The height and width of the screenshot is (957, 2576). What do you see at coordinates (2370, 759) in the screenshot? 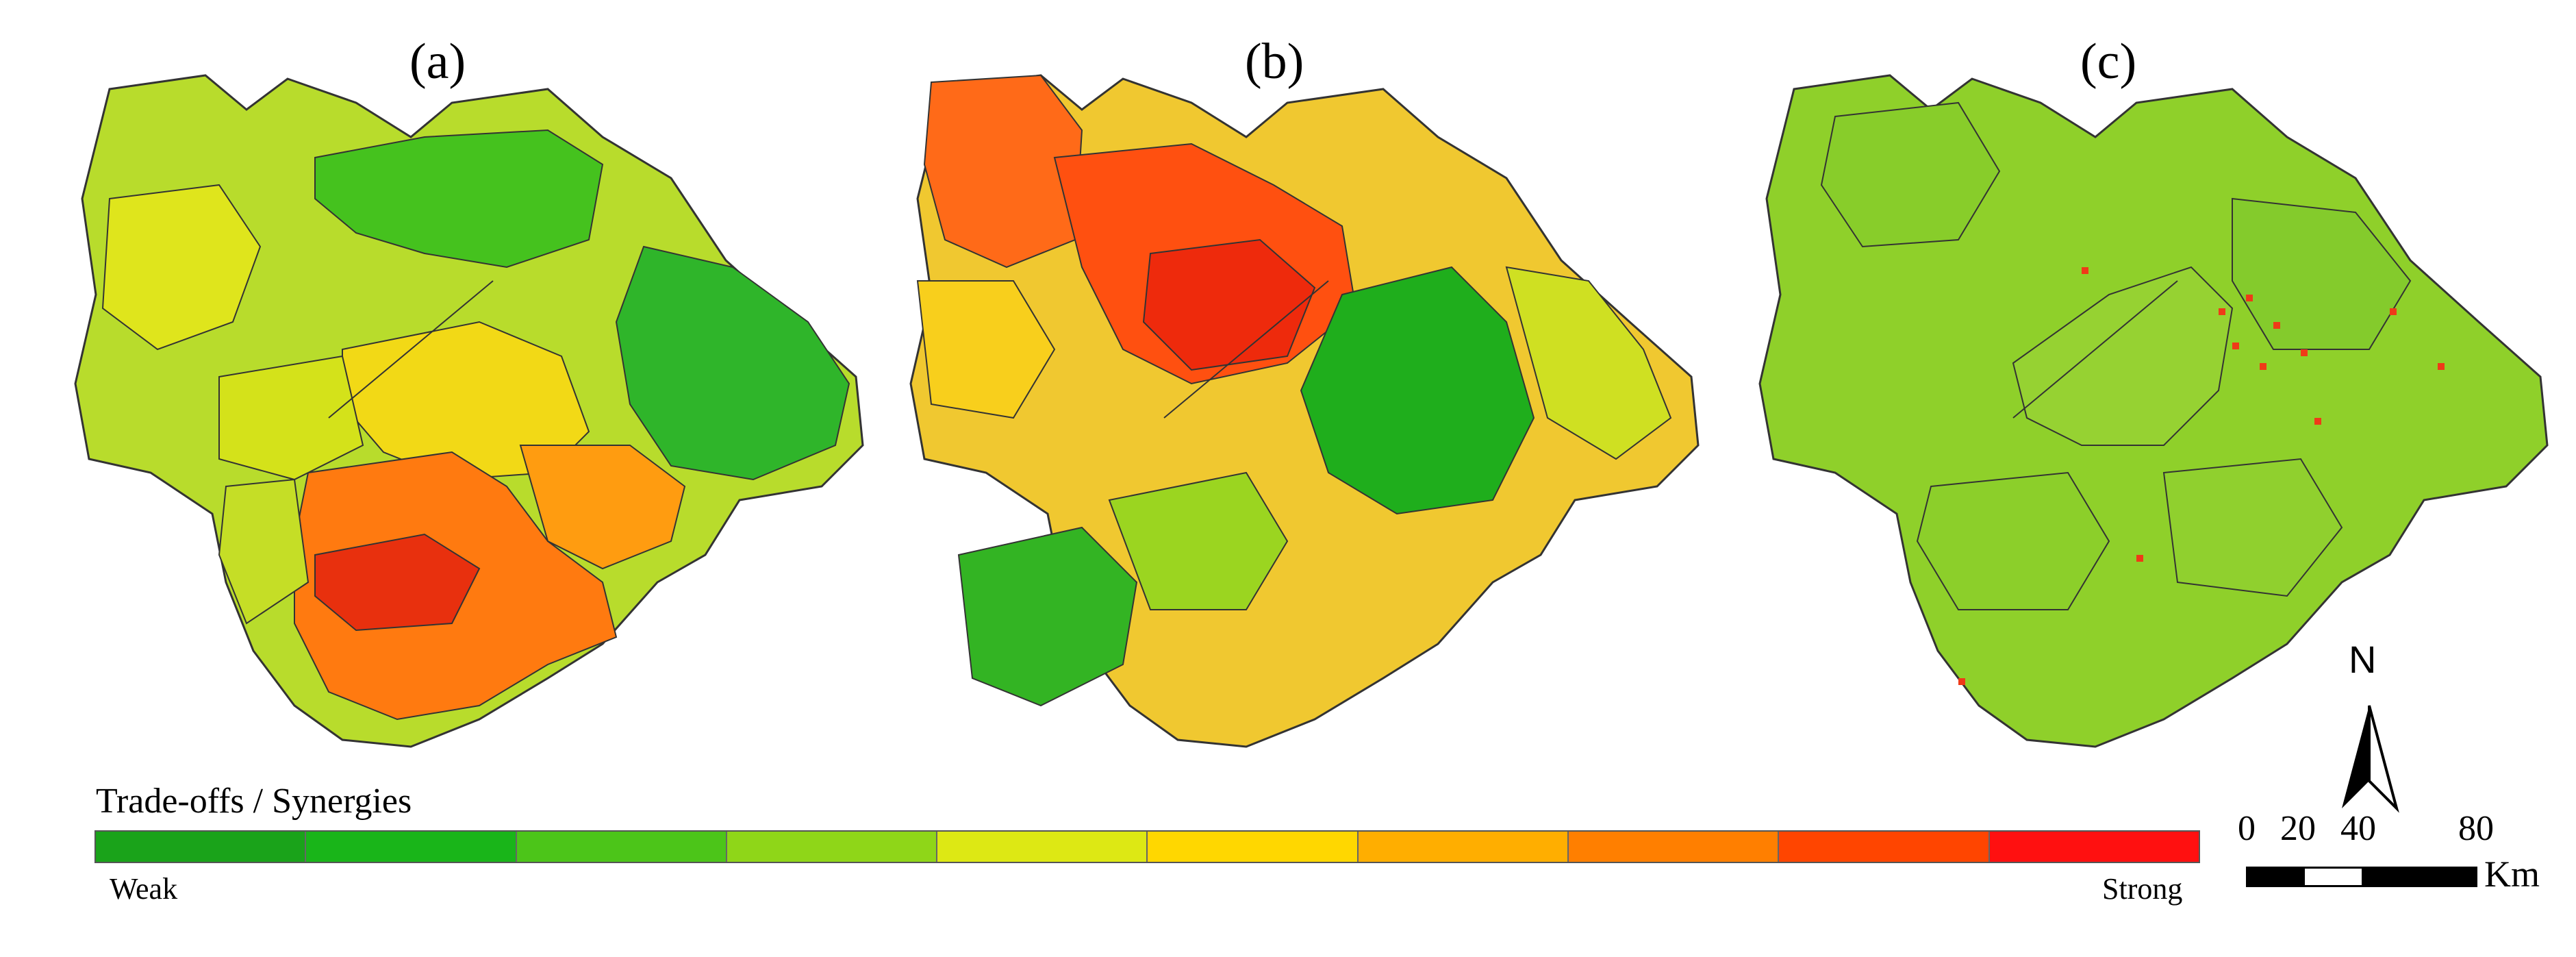
I see `north-arrow-icon` at bounding box center [2370, 759].